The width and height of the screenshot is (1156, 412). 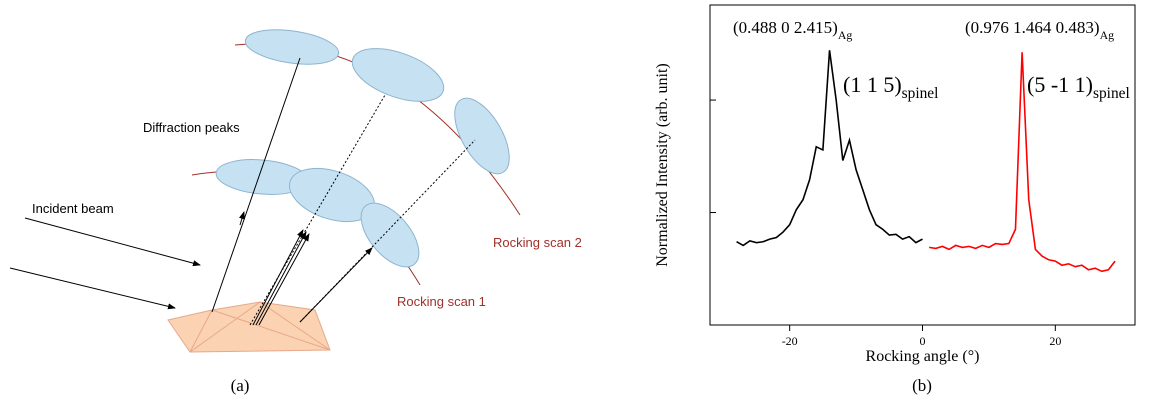 I want to click on x-tick-label: 0, so click(x=923, y=341).